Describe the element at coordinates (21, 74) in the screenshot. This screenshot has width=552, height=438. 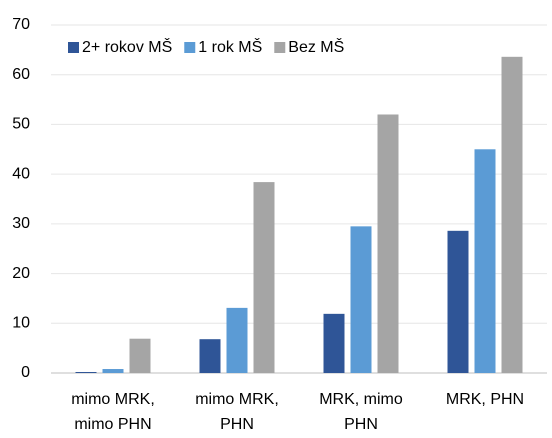
I see `y-tick-label: 60` at that location.